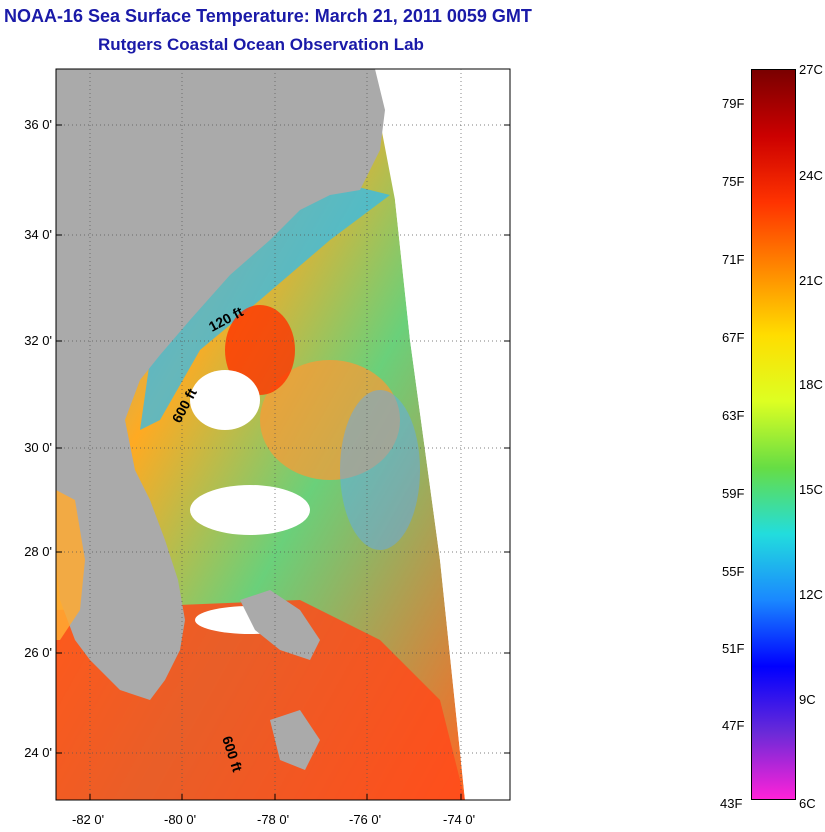  I want to click on colorbar-label-f: 75F, so click(733, 181).